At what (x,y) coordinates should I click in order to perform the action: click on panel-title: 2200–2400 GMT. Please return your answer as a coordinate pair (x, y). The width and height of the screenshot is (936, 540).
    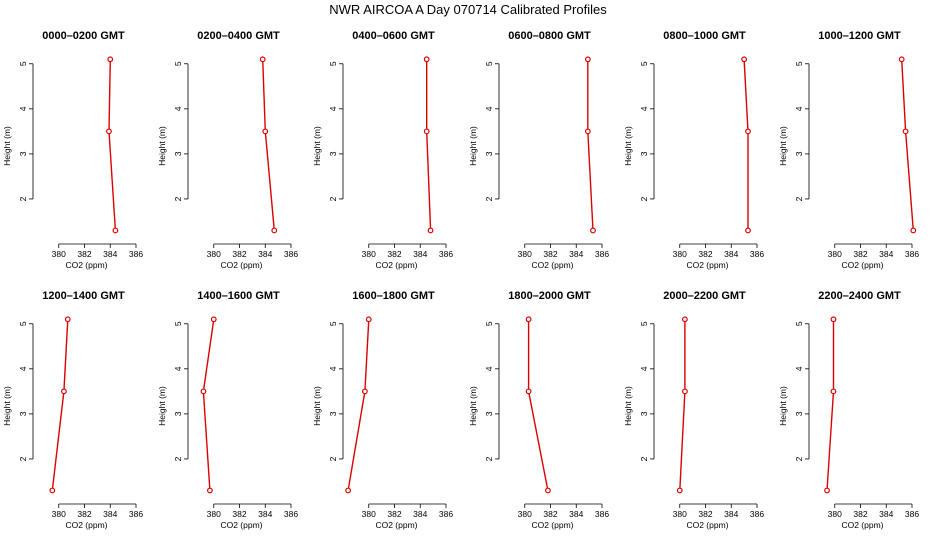
    Looking at the image, I should click on (859, 296).